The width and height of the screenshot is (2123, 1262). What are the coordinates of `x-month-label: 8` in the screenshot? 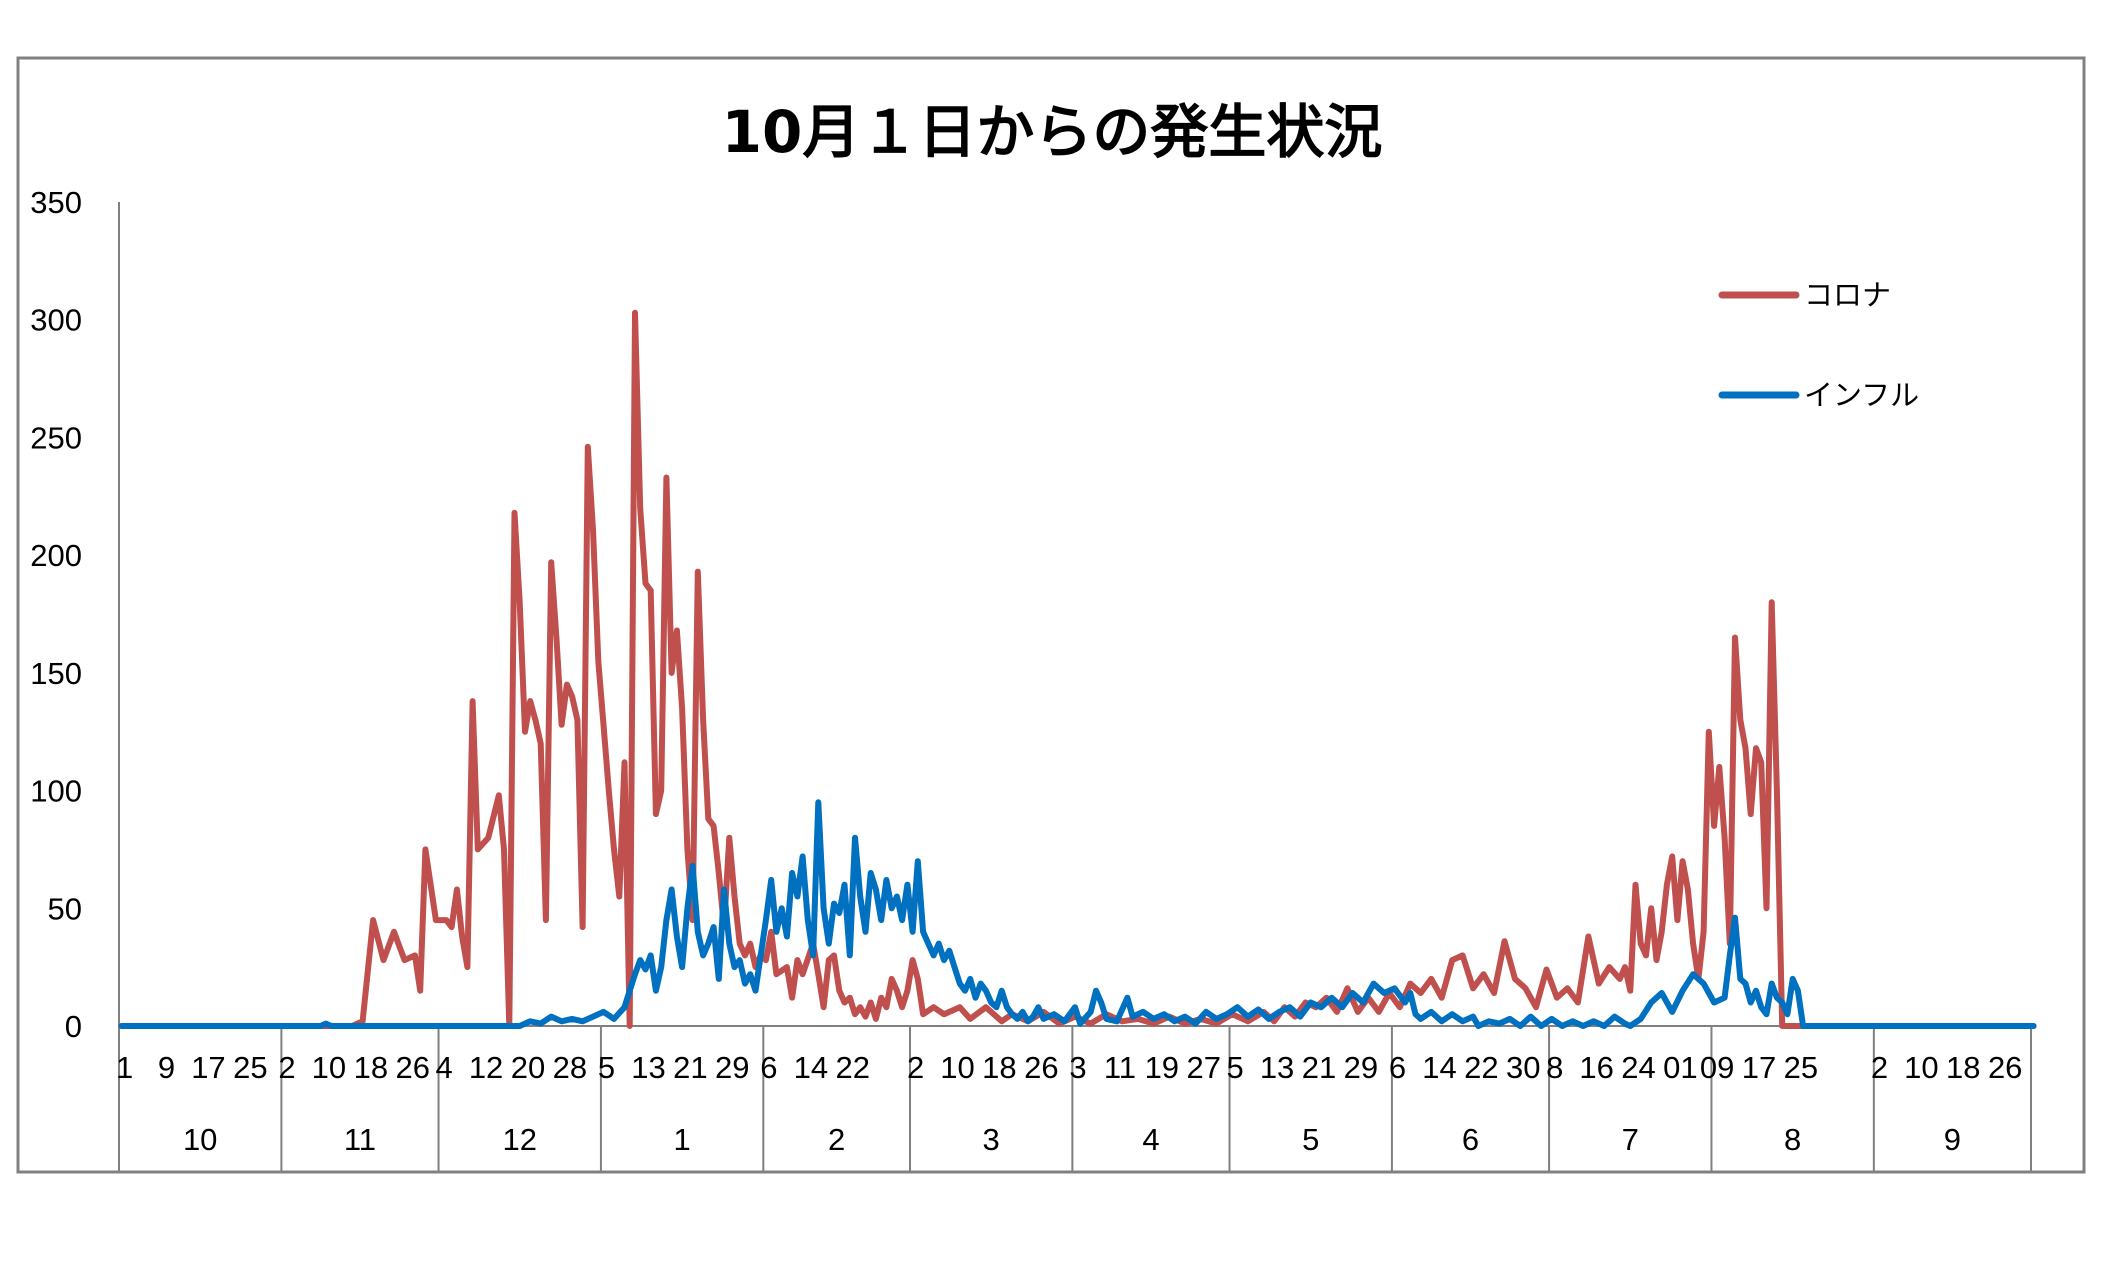 It's located at (1792, 1139).